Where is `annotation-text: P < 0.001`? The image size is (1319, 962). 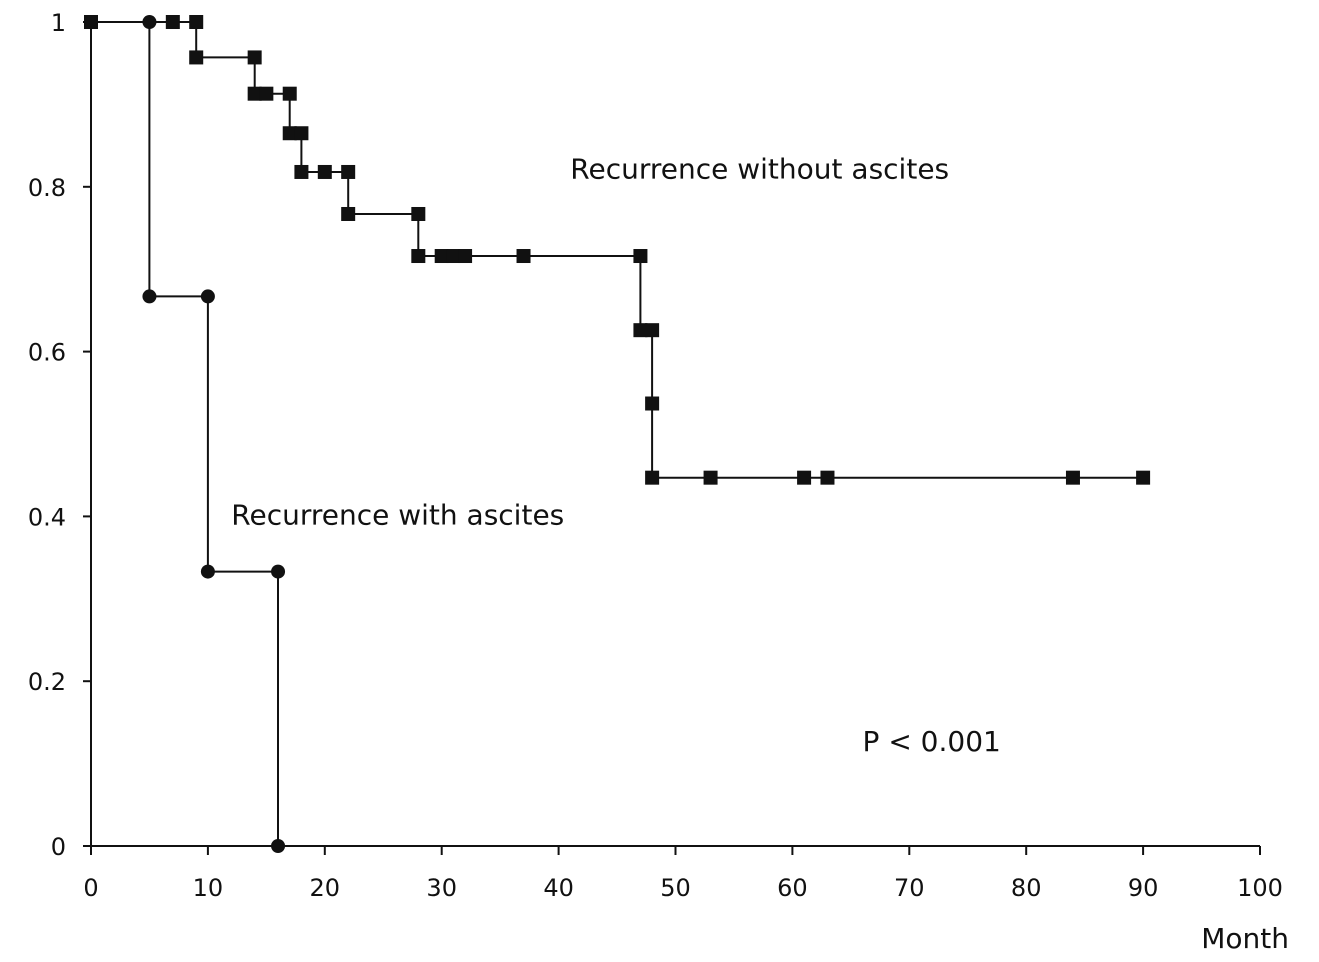
annotation-text: P < 0.001 is located at coordinates (932, 741).